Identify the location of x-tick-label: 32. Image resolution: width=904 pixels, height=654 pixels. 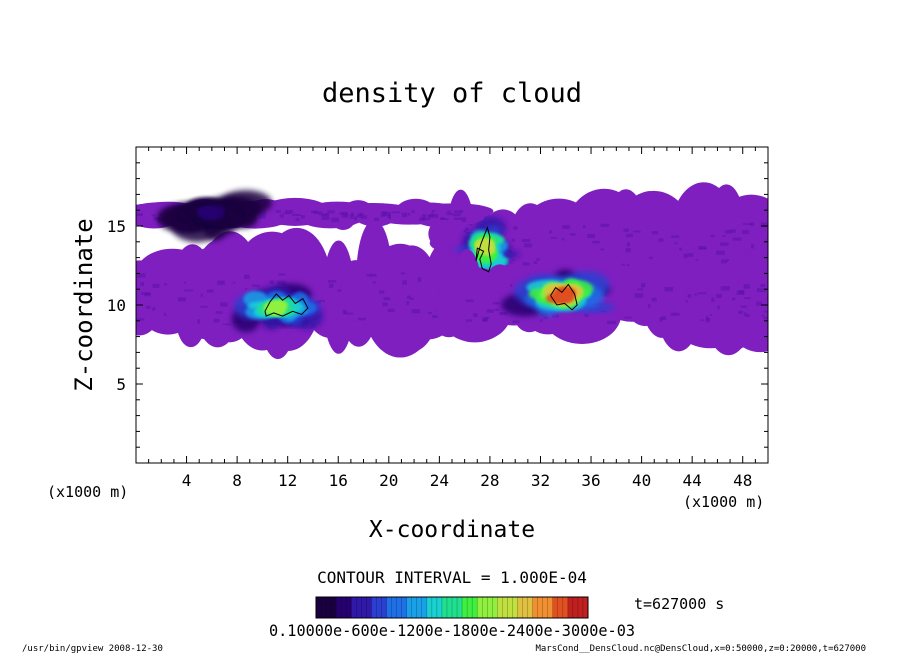
(540, 480).